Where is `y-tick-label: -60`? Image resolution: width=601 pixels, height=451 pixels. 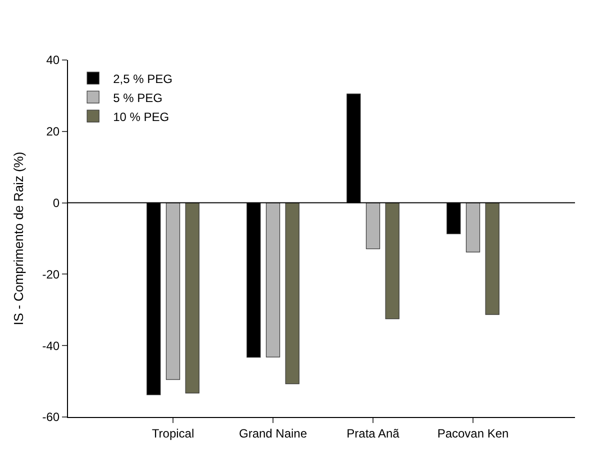 y-tick-label: -60 is located at coordinates (51, 417).